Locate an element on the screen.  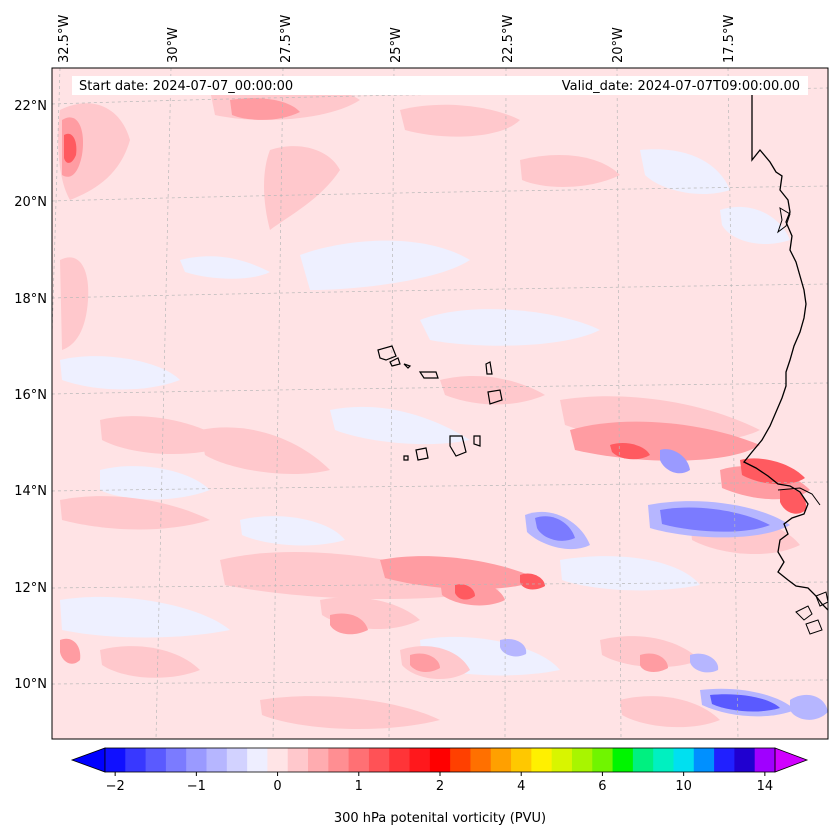
africa-coastline is located at coordinates (785, 349).